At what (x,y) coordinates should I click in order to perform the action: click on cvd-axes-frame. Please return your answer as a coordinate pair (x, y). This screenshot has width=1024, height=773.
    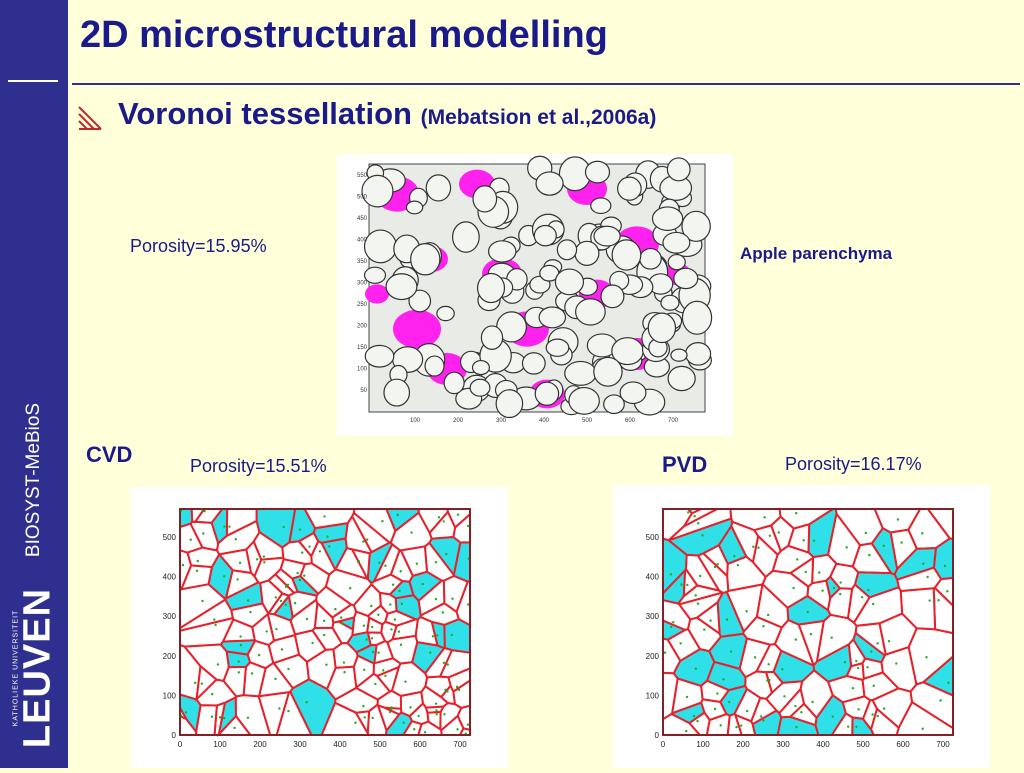
    Looking at the image, I should click on (325, 622).